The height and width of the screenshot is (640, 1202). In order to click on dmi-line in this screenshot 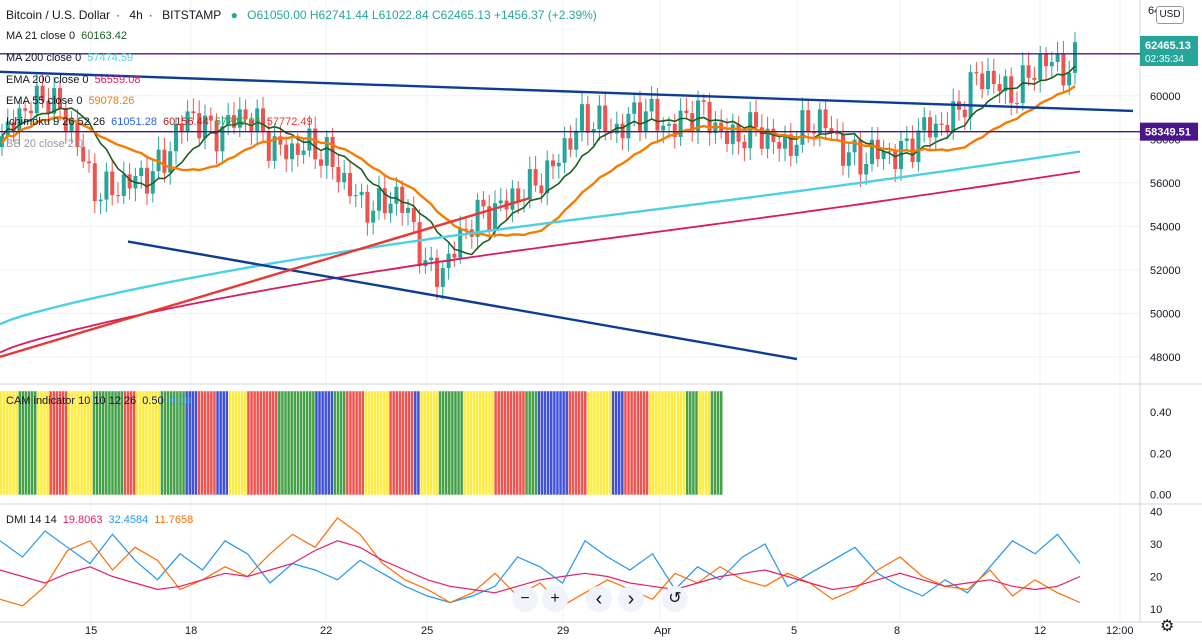, I will do `click(540, 567)`.